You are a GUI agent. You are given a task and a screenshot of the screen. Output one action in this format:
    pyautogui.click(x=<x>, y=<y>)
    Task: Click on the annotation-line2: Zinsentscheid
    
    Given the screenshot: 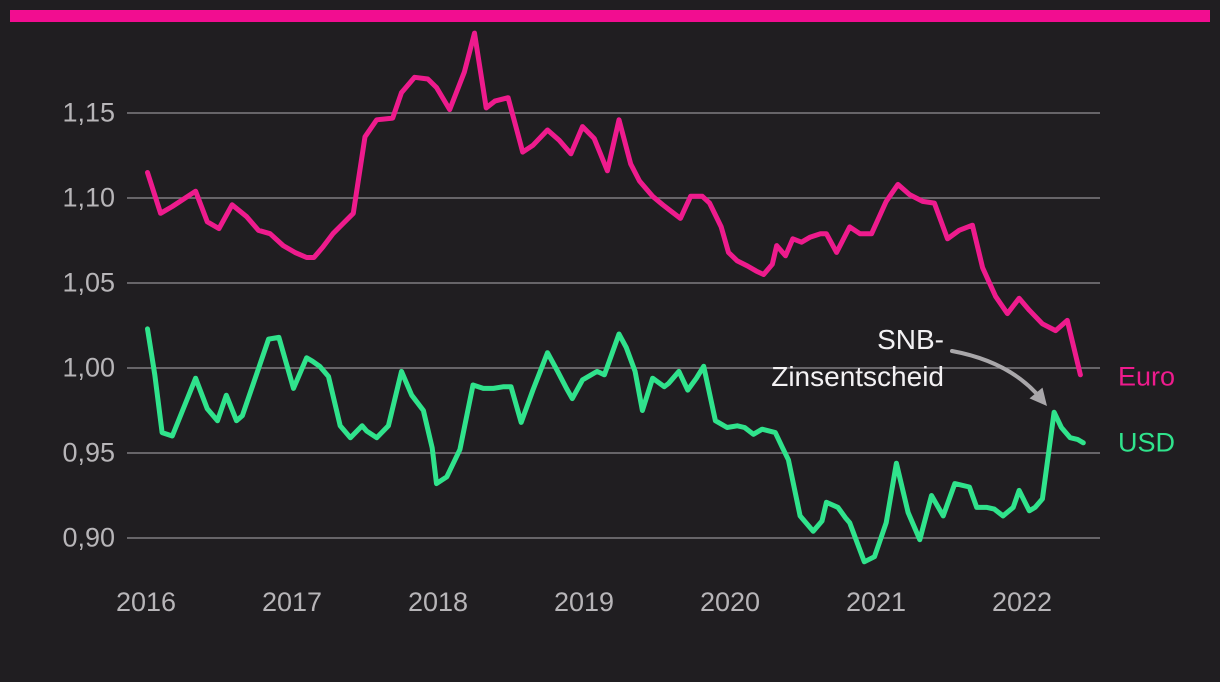 What is the action you would take?
    pyautogui.click(x=857, y=376)
    